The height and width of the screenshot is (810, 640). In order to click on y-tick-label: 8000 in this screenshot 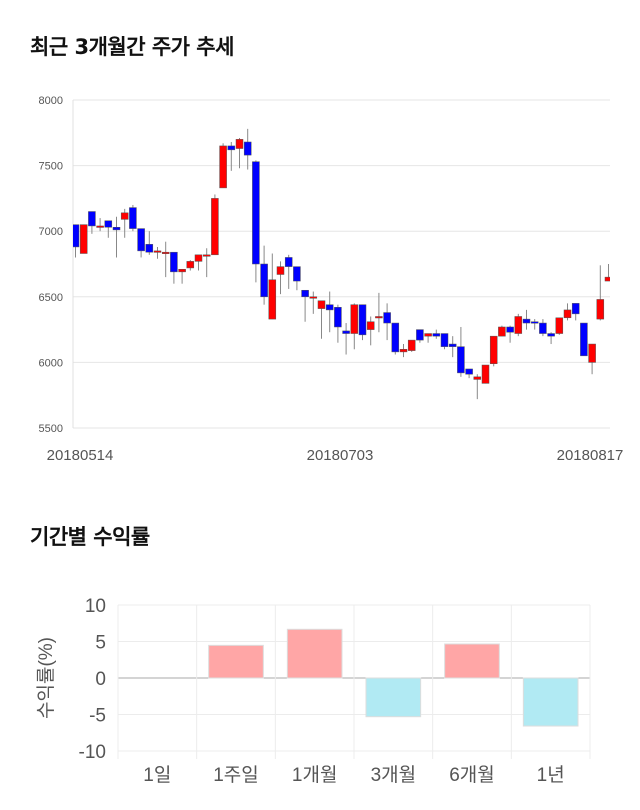, I will do `click(51, 101)`.